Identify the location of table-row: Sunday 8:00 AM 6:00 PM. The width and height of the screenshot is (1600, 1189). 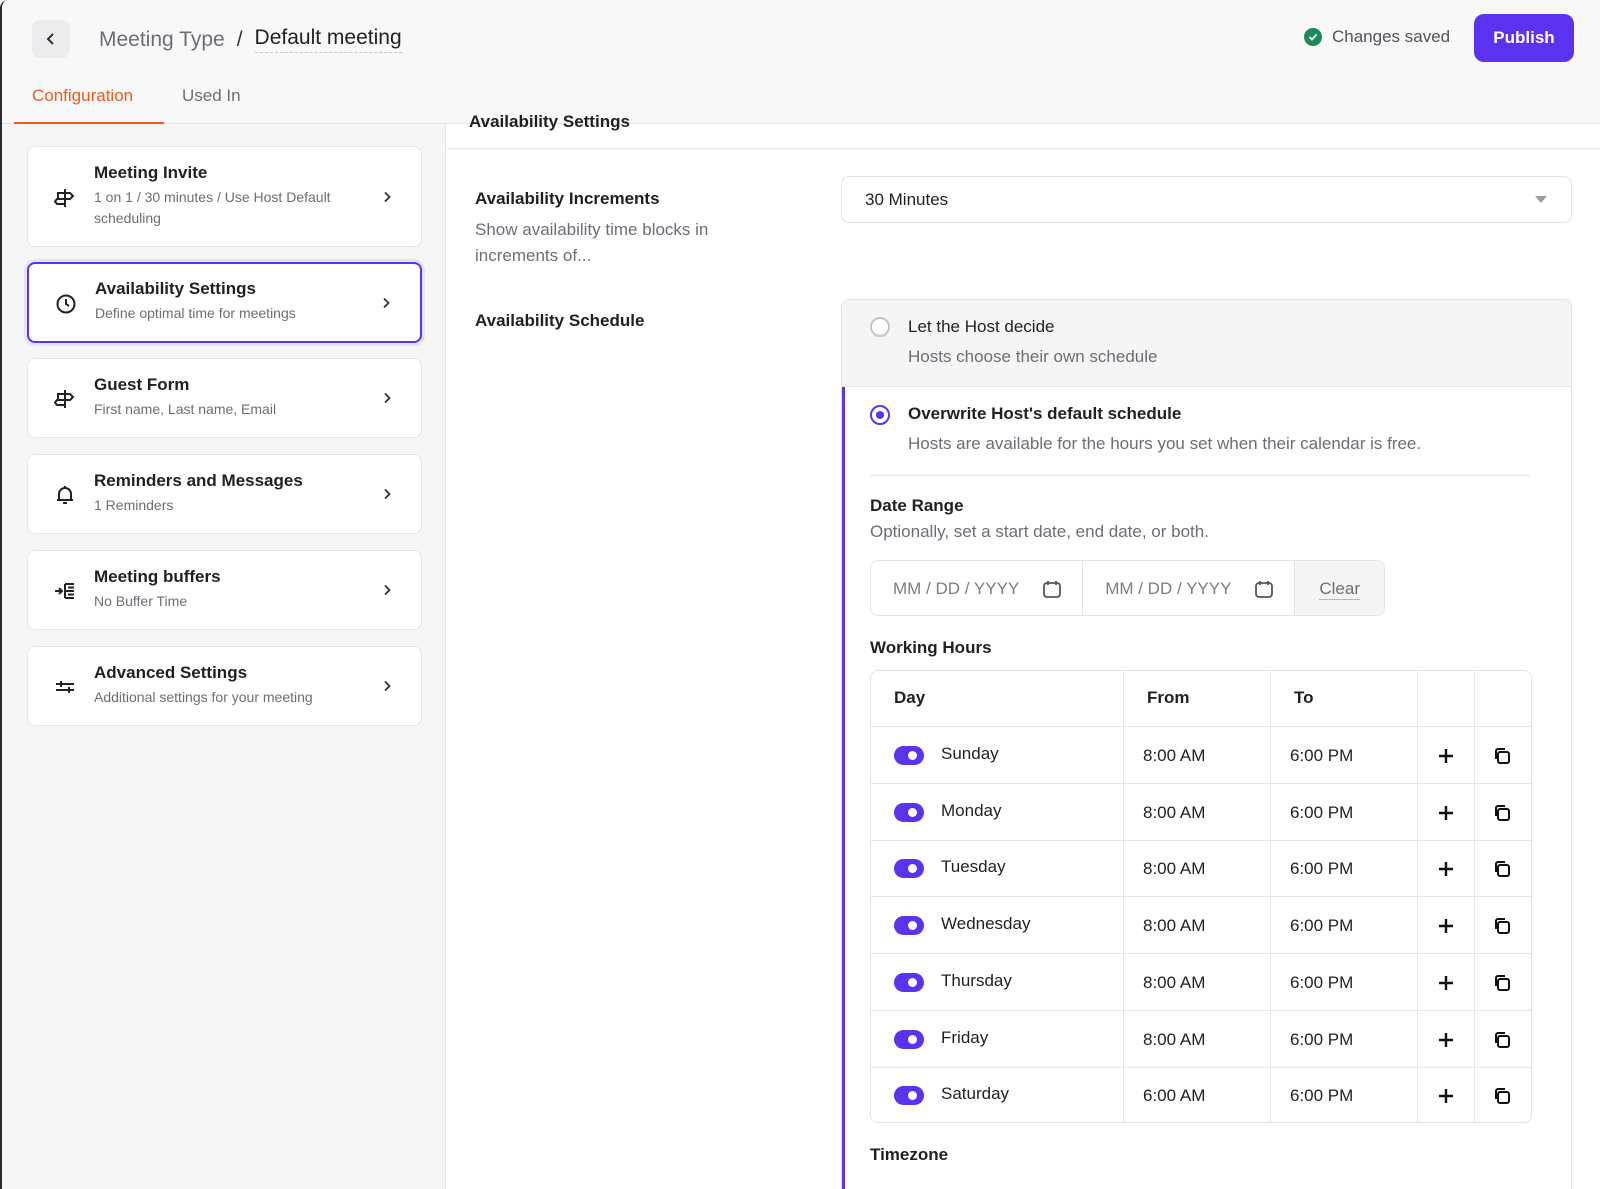
(1201, 755).